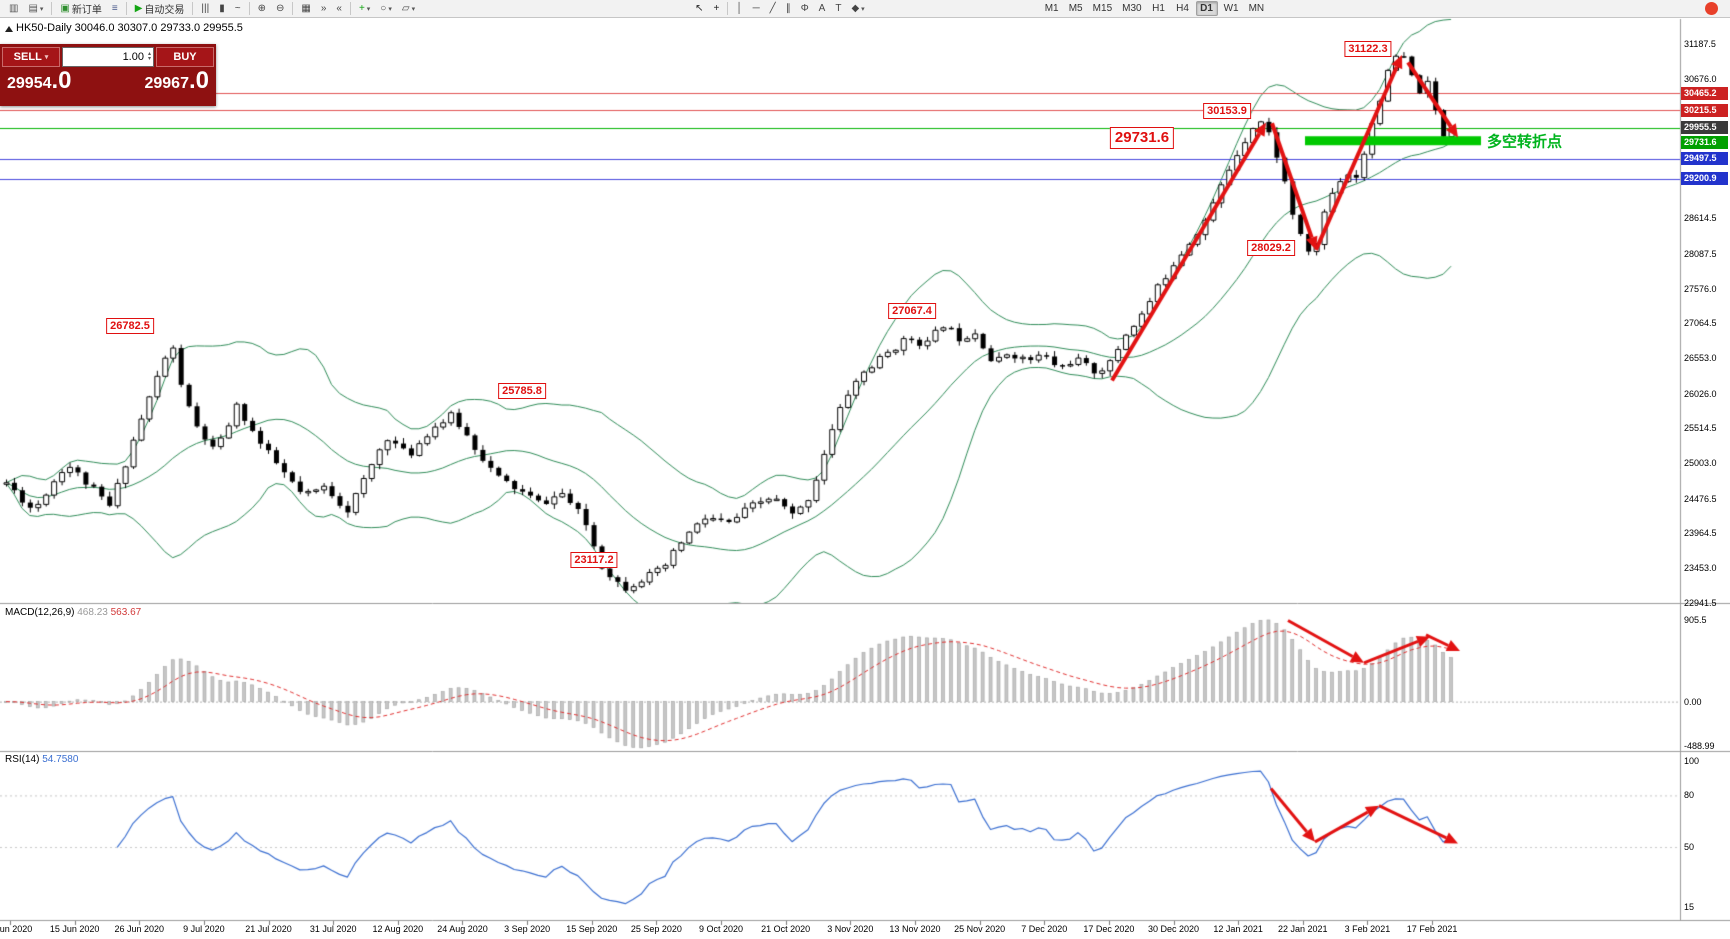 This screenshot has height=939, width=1730. What do you see at coordinates (126, 612) in the screenshot?
I see `macd-signal-value: 563.67` at bounding box center [126, 612].